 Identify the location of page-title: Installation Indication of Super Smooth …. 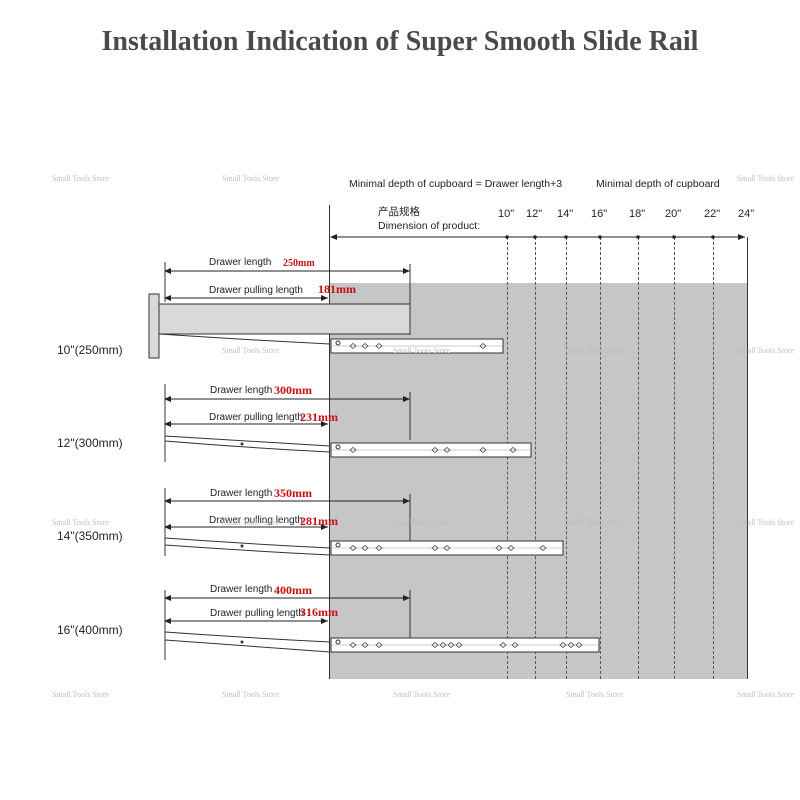
(400, 41).